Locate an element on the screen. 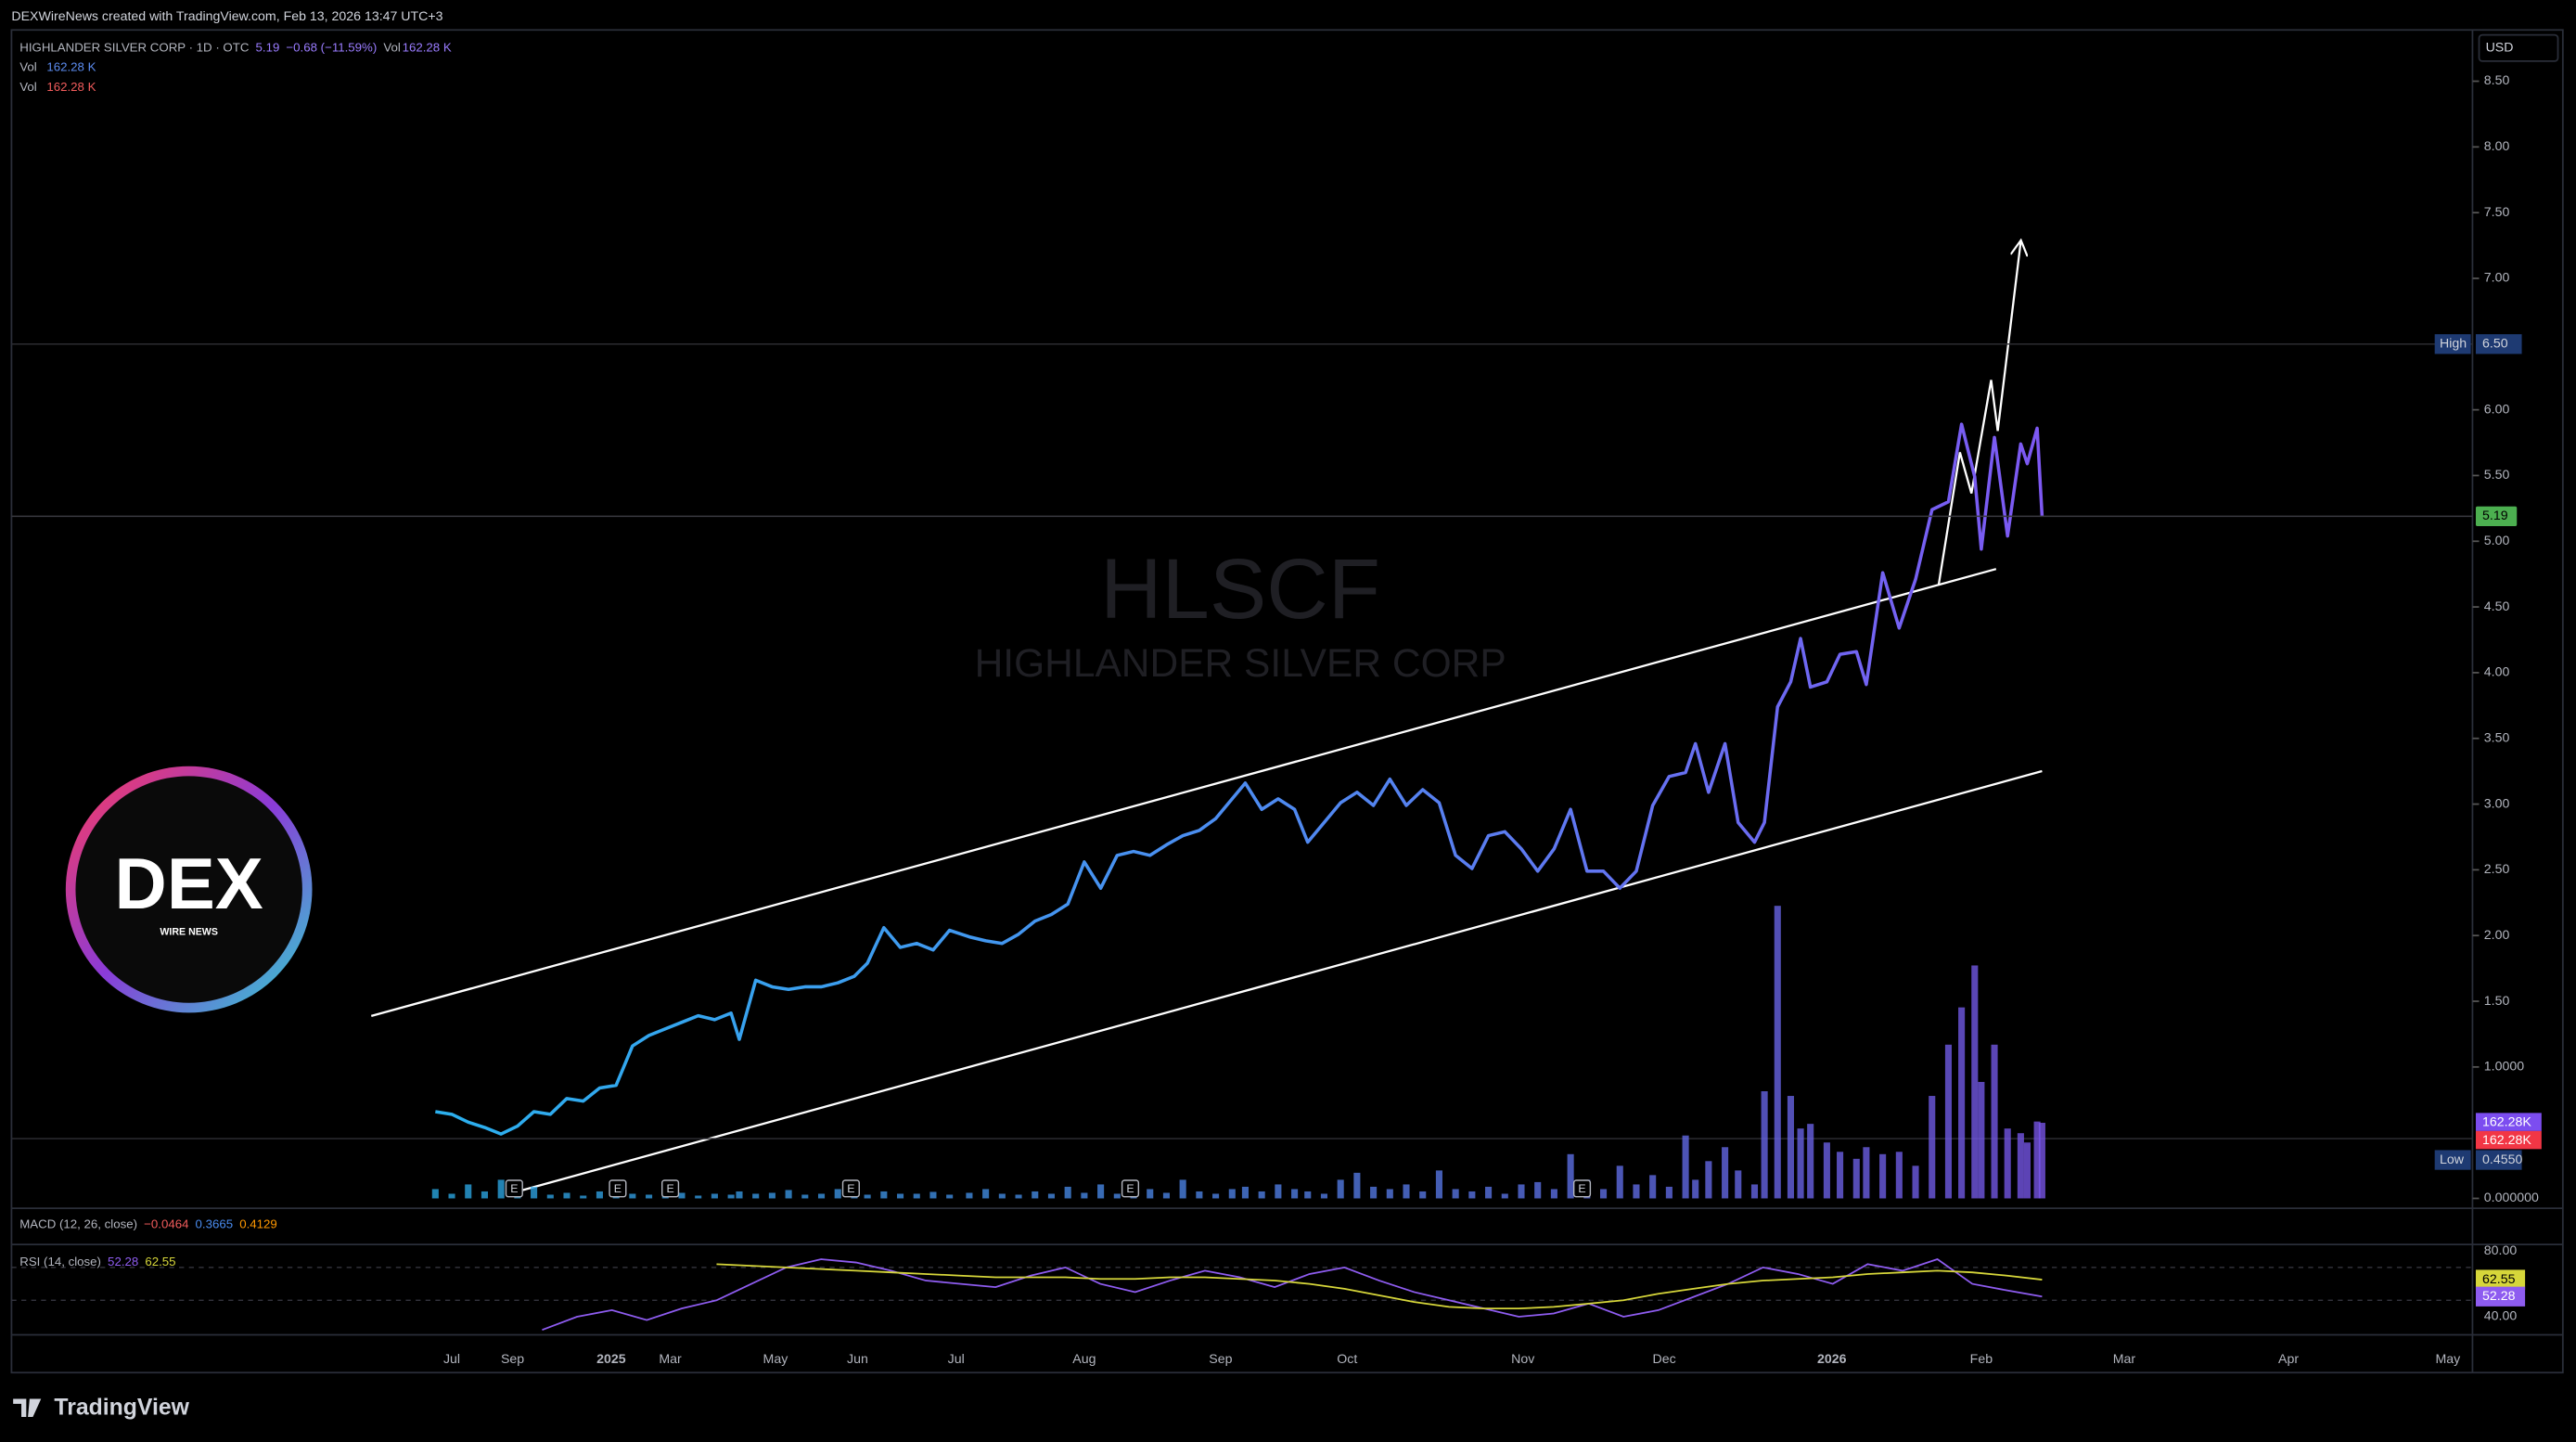  x-tick-label: Oct is located at coordinates (1347, 1359).